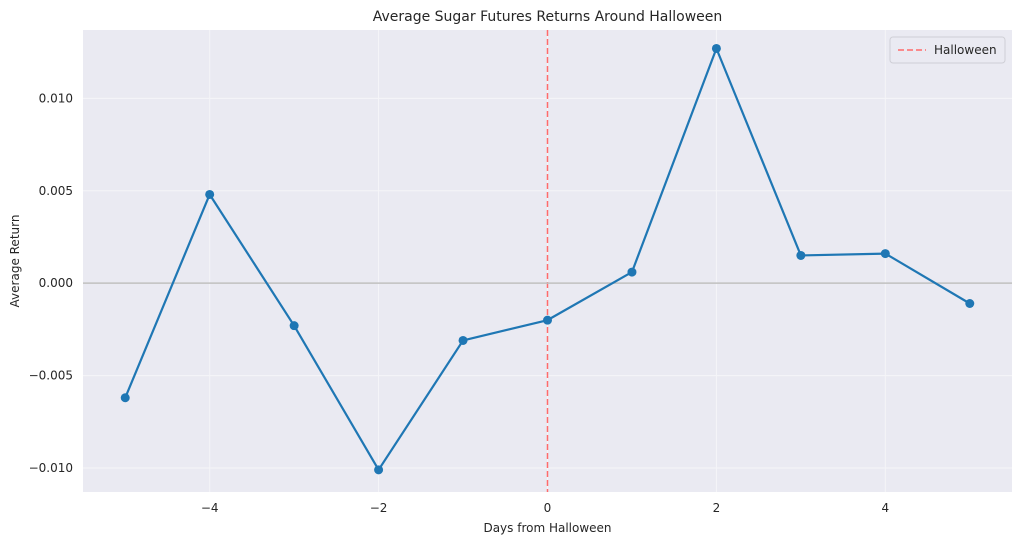 This screenshot has height=545, width=1022. What do you see at coordinates (56, 191) in the screenshot?
I see `y-tick-label: 0.005` at bounding box center [56, 191].